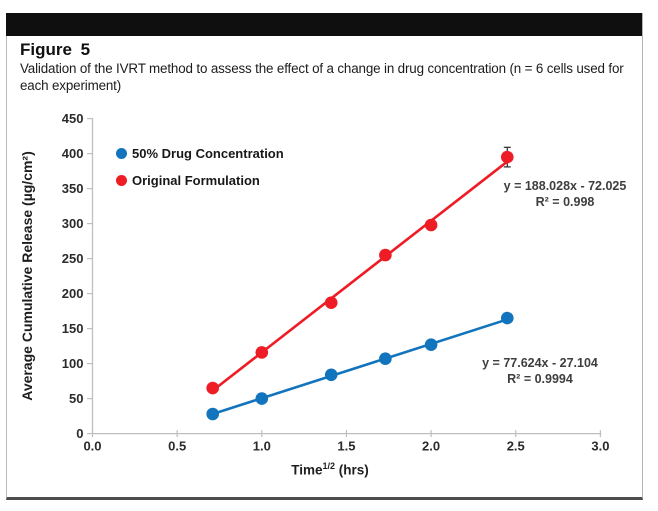  What do you see at coordinates (73, 328) in the screenshot?
I see `y-tick-label: 150` at bounding box center [73, 328].